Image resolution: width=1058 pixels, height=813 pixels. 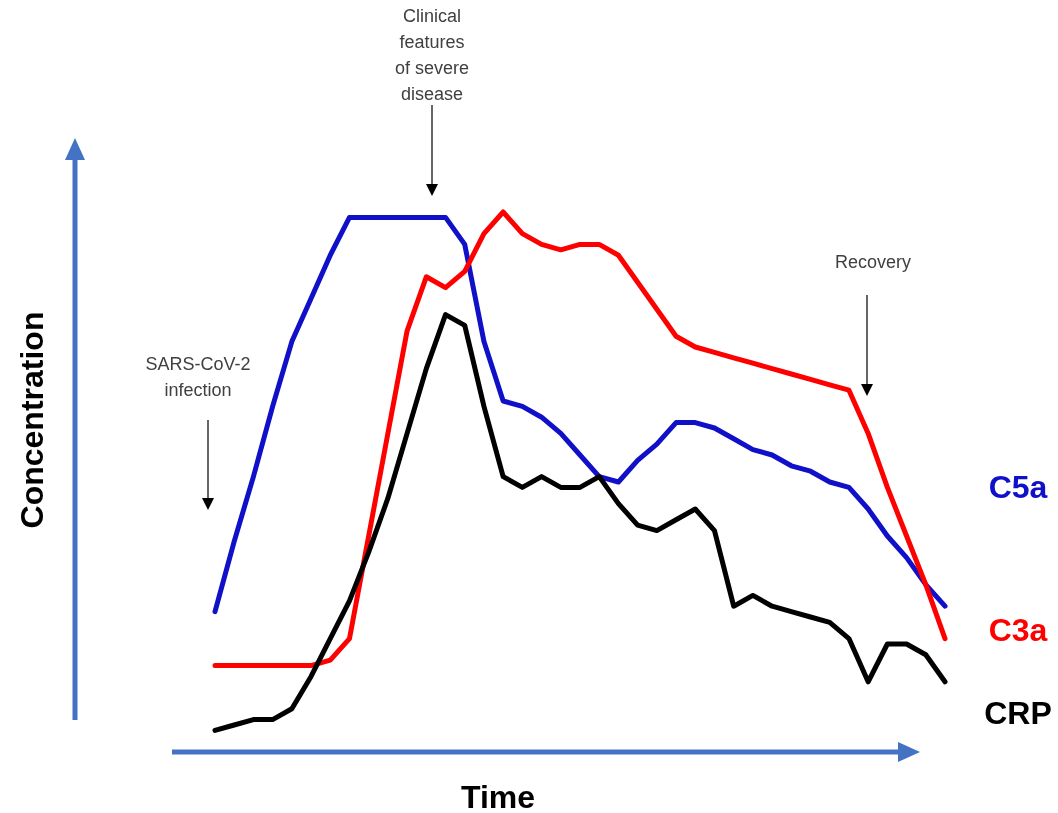 I want to click on y-axis-title: Concentration, so click(x=32, y=420).